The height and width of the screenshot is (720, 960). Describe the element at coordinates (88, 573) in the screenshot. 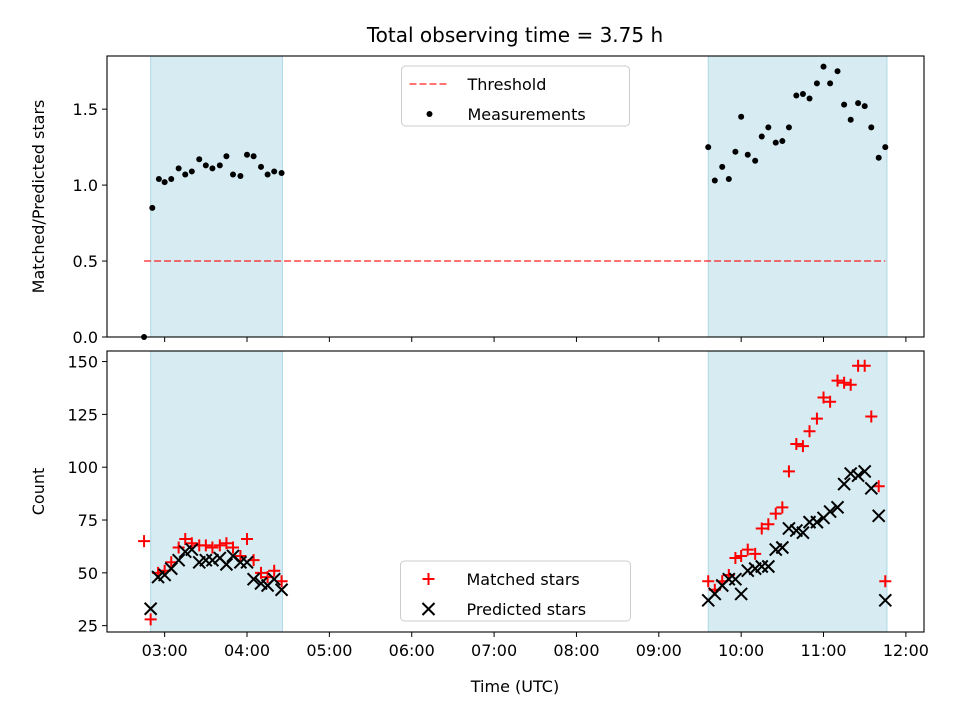

I see `y-tick-label: 50` at that location.